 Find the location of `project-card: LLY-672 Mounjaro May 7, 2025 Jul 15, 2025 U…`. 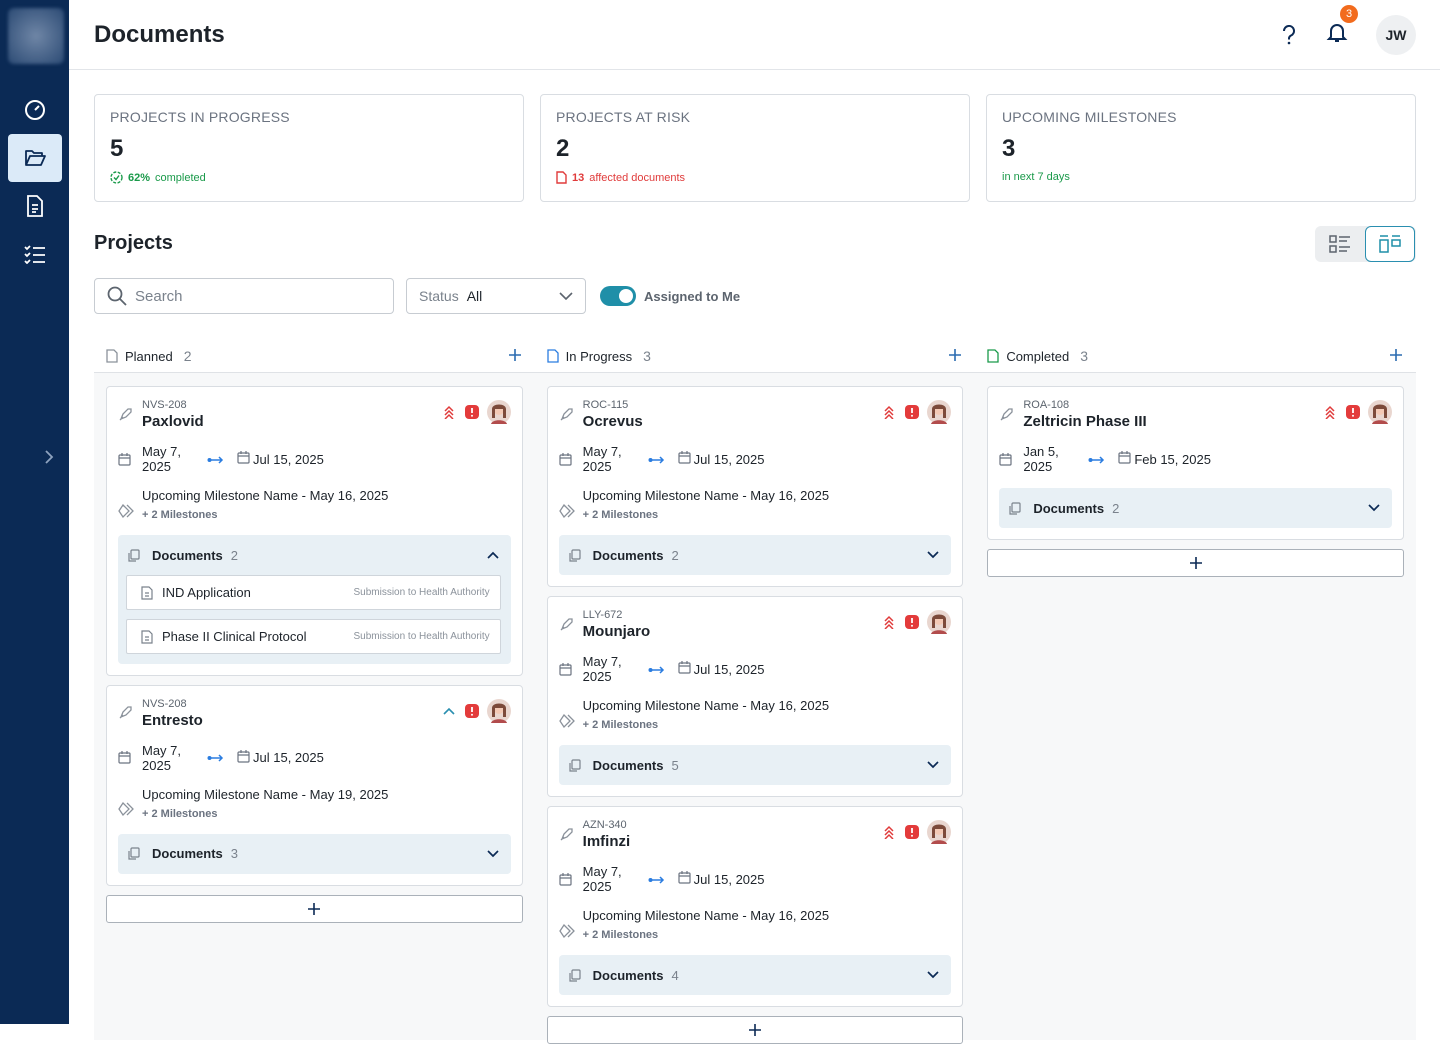

project-card: LLY-672 Mounjaro May 7, 2025 Jul 15, 2025 U… is located at coordinates (755, 696).